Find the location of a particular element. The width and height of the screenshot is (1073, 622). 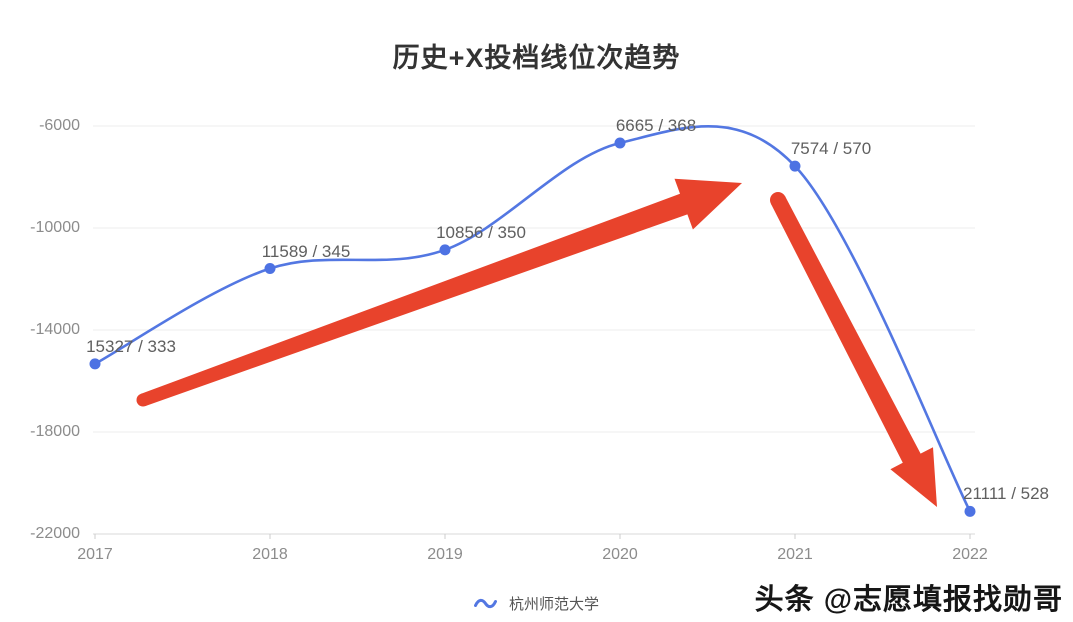

legend-label: 杭州师范大学 is located at coordinates (553, 604).